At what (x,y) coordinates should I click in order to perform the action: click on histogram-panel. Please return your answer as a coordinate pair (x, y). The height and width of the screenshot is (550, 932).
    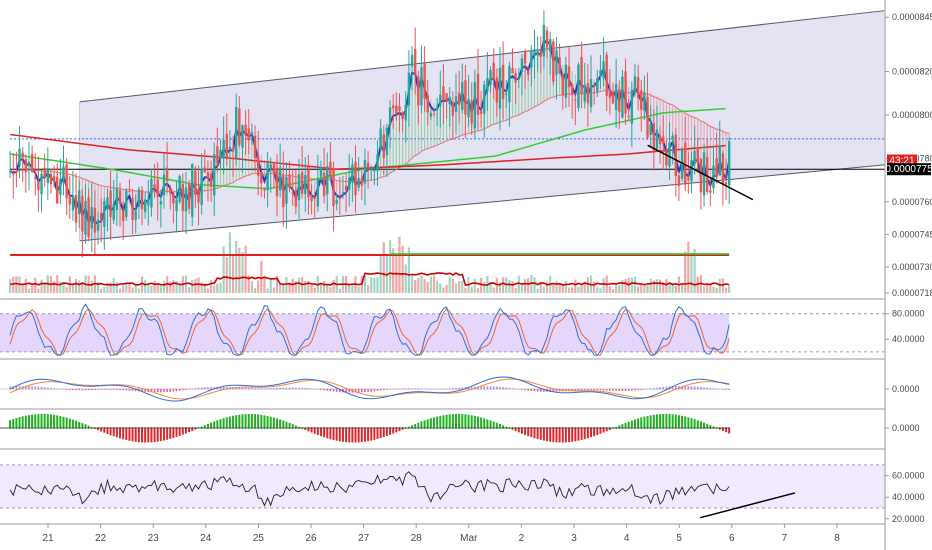
    Looking at the image, I should click on (365, 428).